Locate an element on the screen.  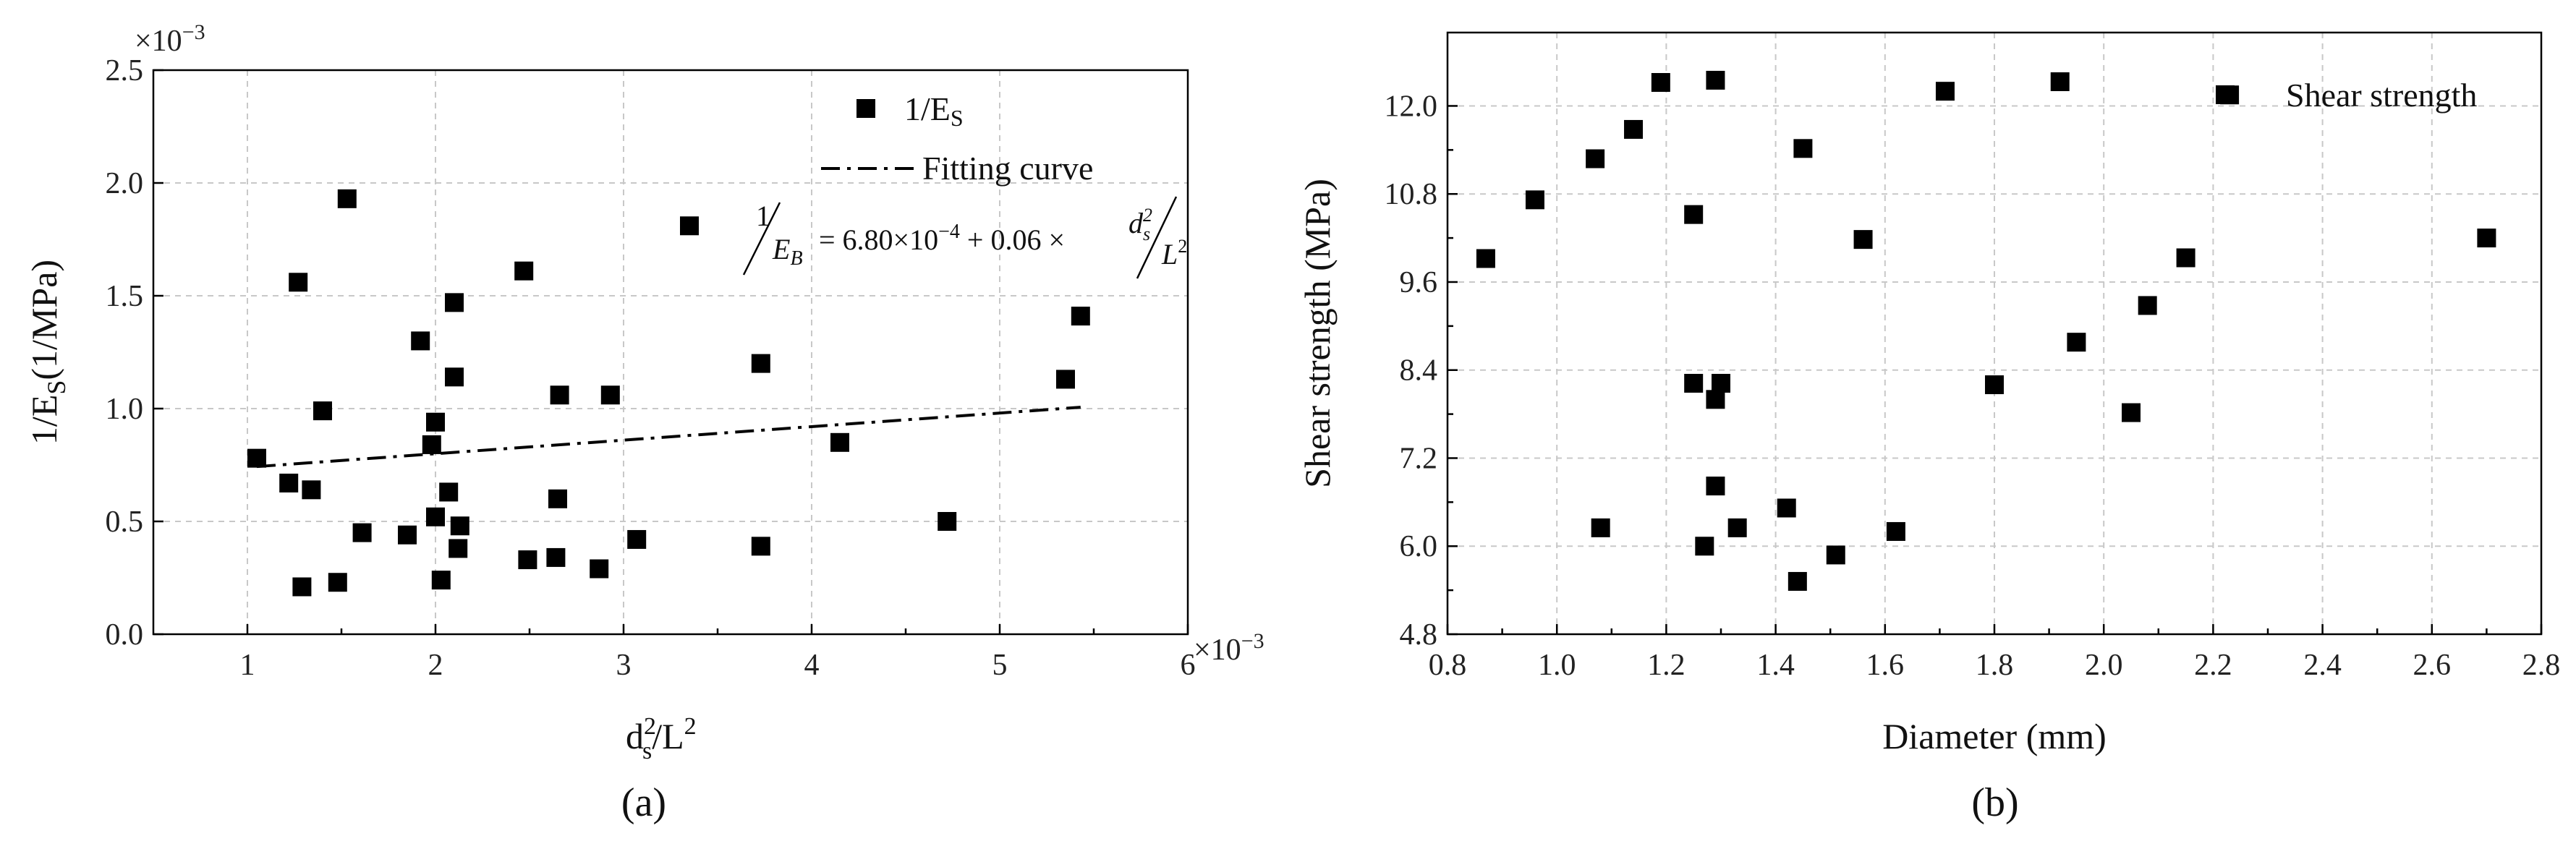
panel-a-legend-fit-label: Fitting curve is located at coordinates (1007, 168).